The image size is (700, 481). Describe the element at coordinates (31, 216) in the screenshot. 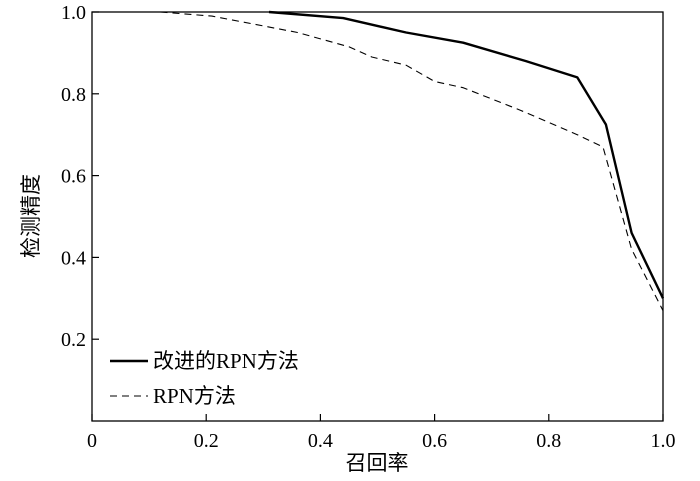

I see `y-axis-title: 检测精度` at that location.